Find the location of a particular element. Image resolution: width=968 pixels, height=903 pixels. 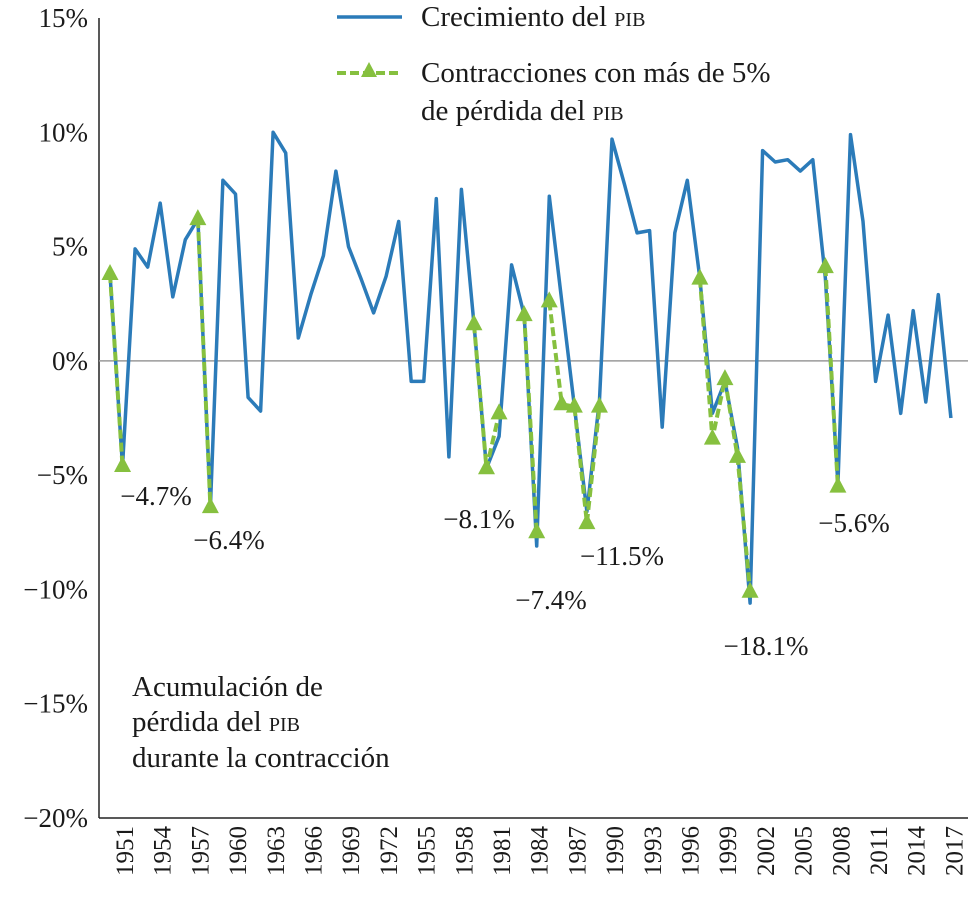

x-tick-label: 1984 is located at coordinates (540, 851).